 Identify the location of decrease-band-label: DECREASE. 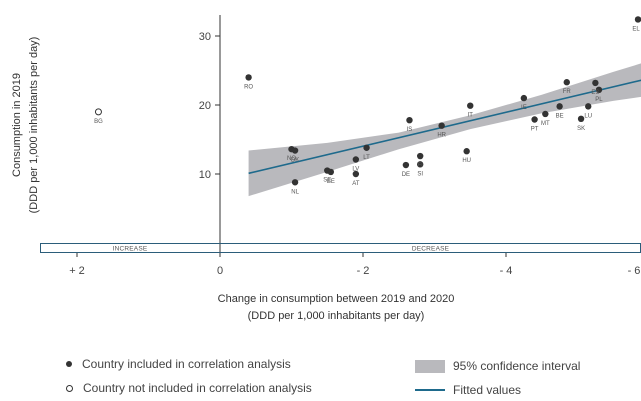
(431, 249).